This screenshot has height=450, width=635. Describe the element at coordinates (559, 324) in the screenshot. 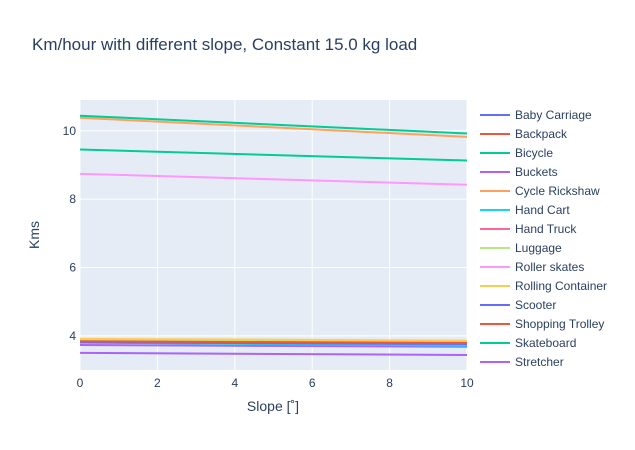

I see `legend-label: Shopping Trolley` at that location.